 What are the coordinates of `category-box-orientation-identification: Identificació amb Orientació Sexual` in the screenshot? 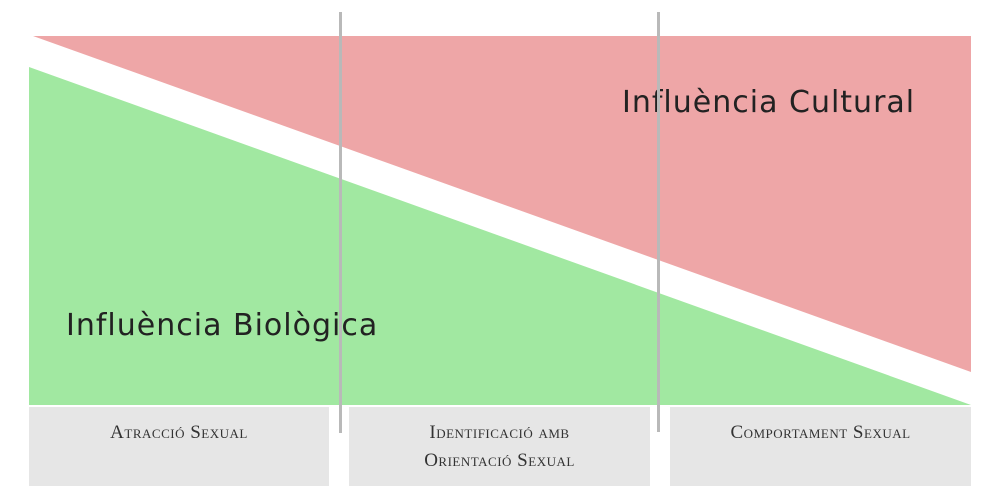 It's located at (499, 446).